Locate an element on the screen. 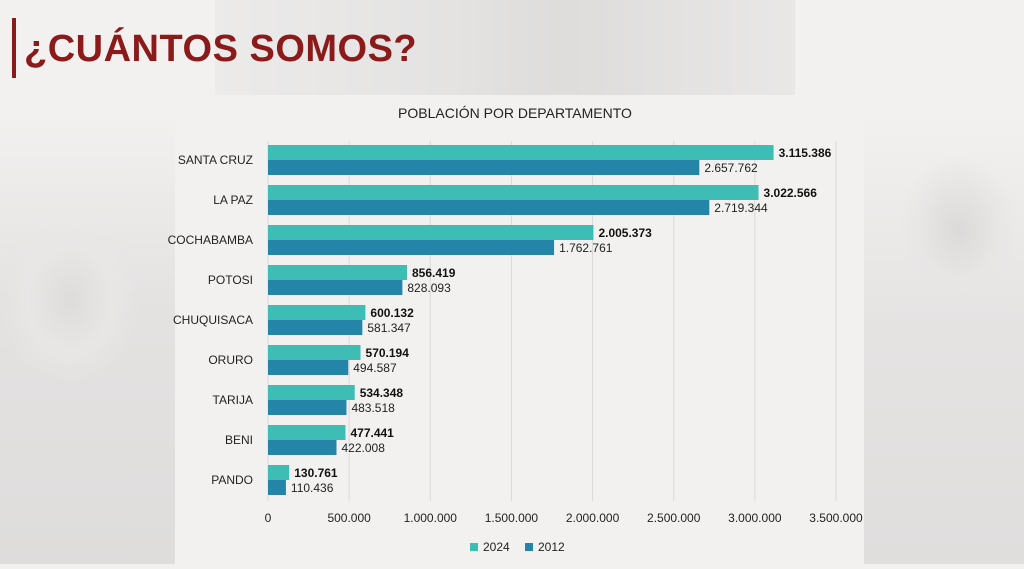  x-tick-label: 1.000.000 is located at coordinates (431, 518).